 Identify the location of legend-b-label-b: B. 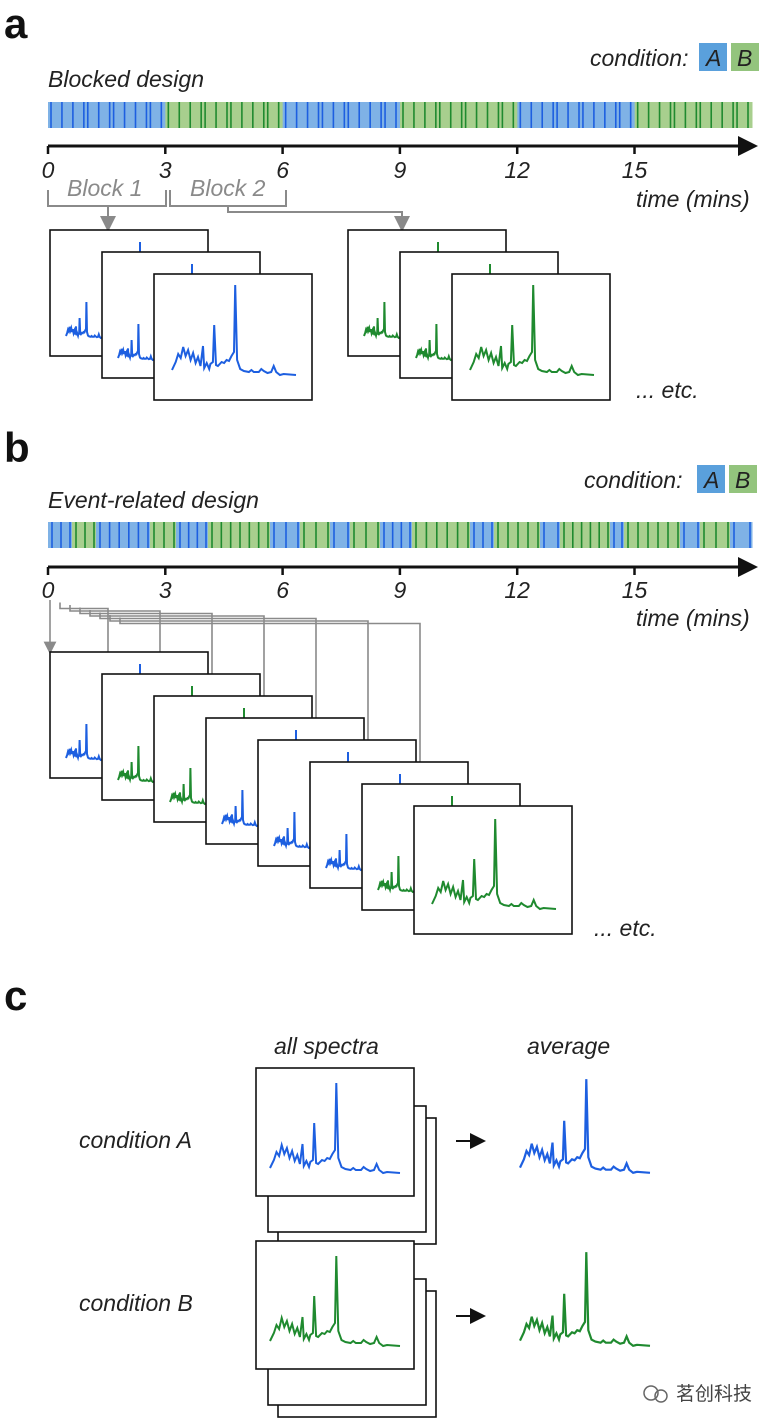
(742, 480).